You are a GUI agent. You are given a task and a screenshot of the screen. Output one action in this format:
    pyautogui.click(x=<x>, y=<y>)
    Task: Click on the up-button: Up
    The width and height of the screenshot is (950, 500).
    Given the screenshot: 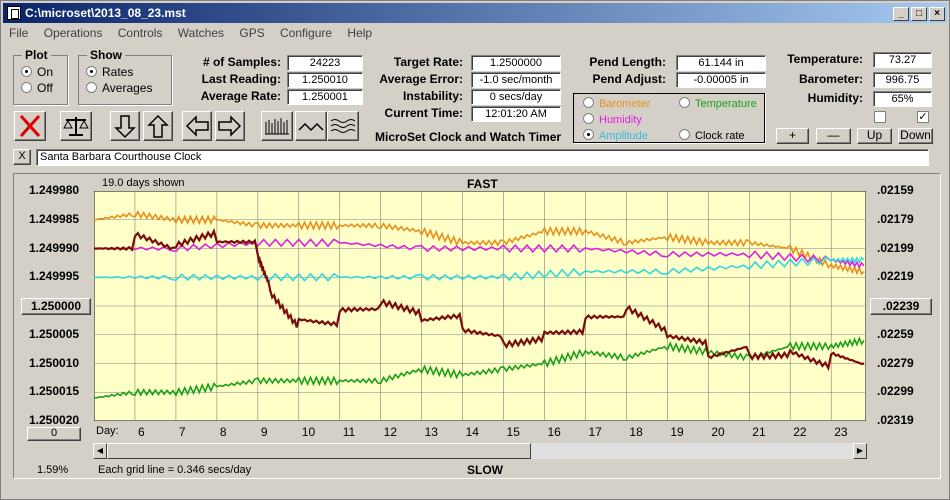 What is the action you would take?
    pyautogui.click(x=874, y=136)
    